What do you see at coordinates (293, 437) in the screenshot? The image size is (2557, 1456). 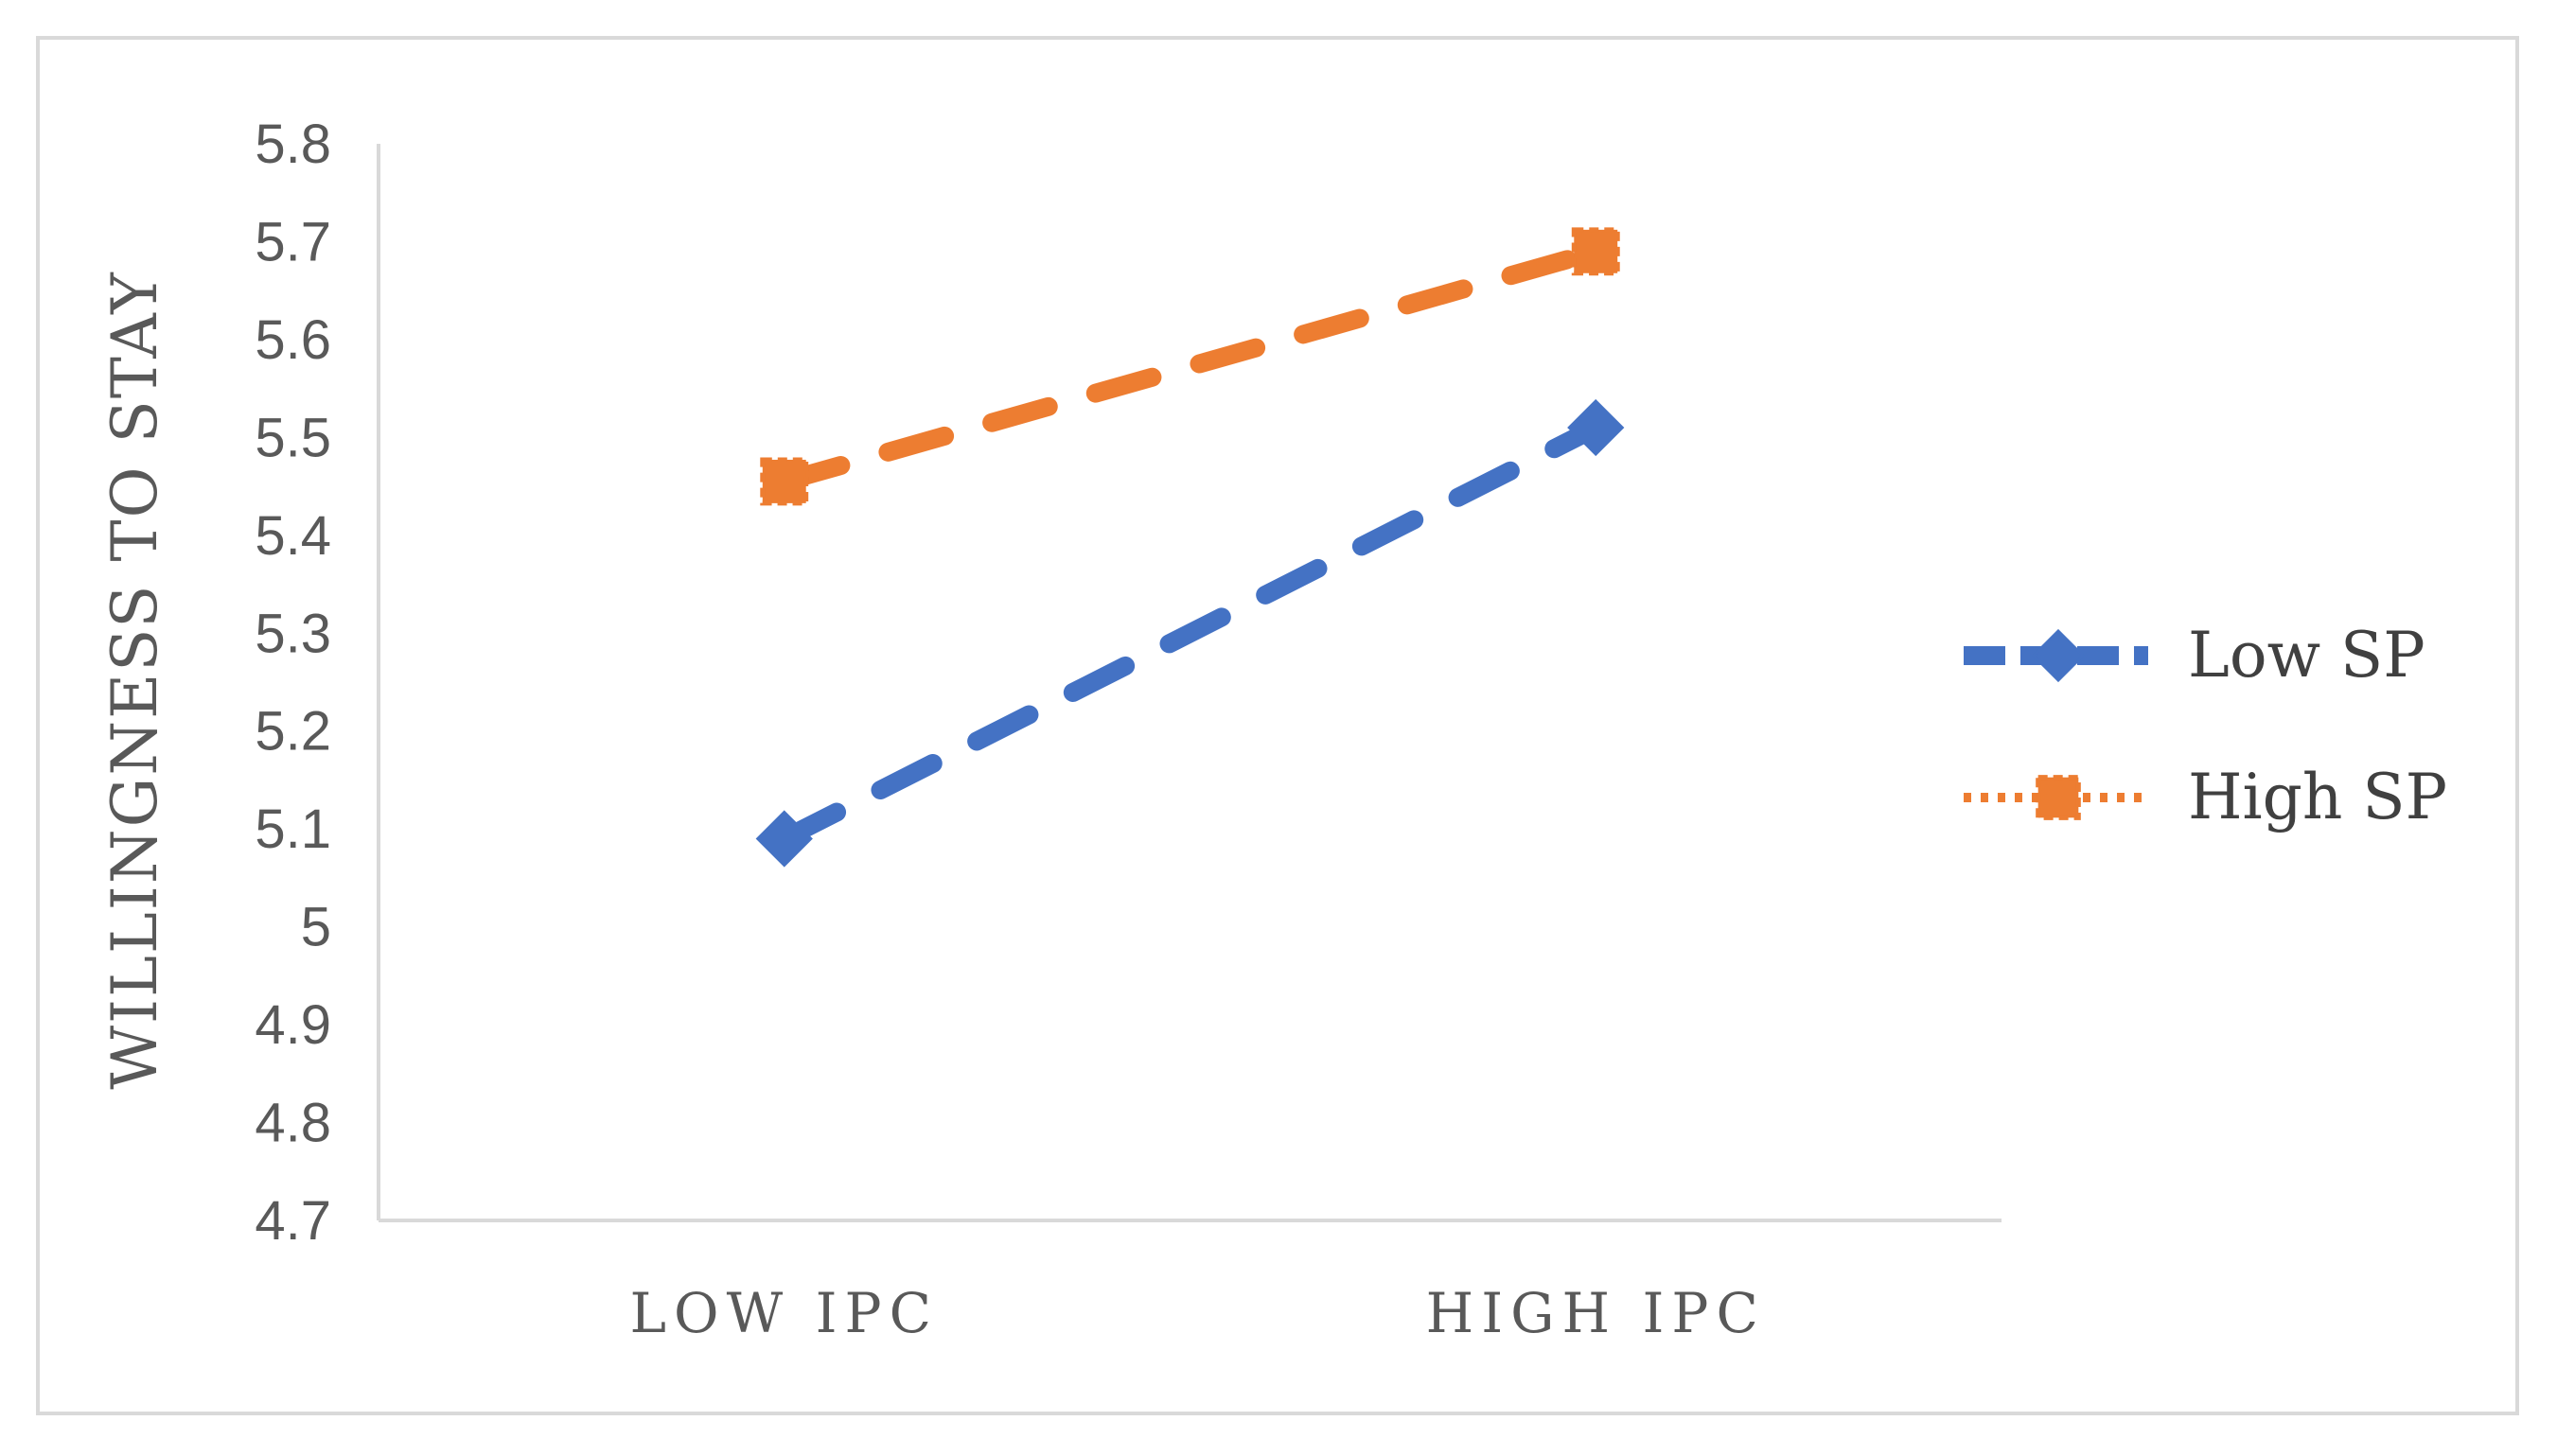 I see `y-tick-label: 5.5` at bounding box center [293, 437].